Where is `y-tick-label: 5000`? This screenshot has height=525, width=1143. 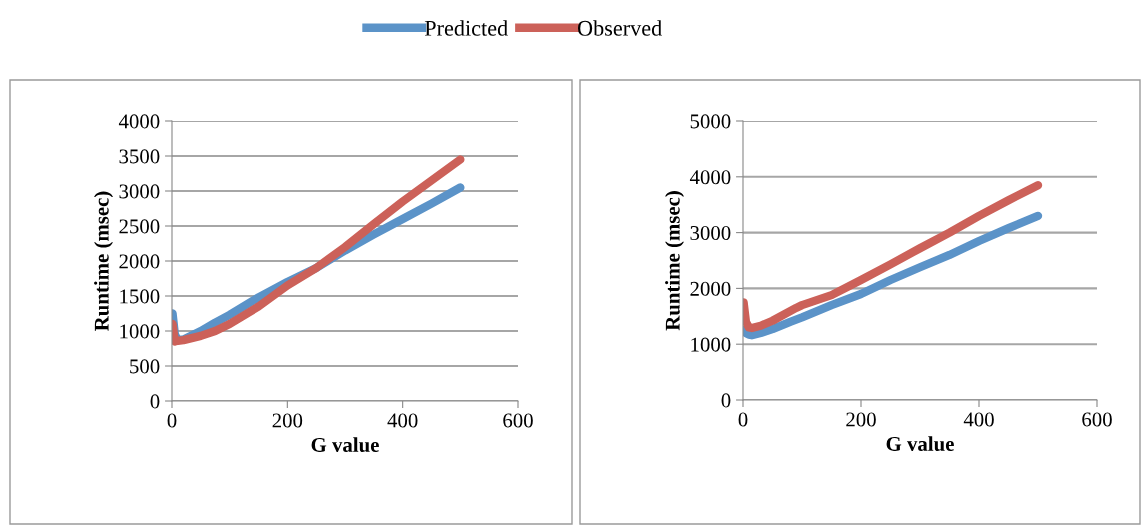 y-tick-label: 5000 is located at coordinates (710, 121).